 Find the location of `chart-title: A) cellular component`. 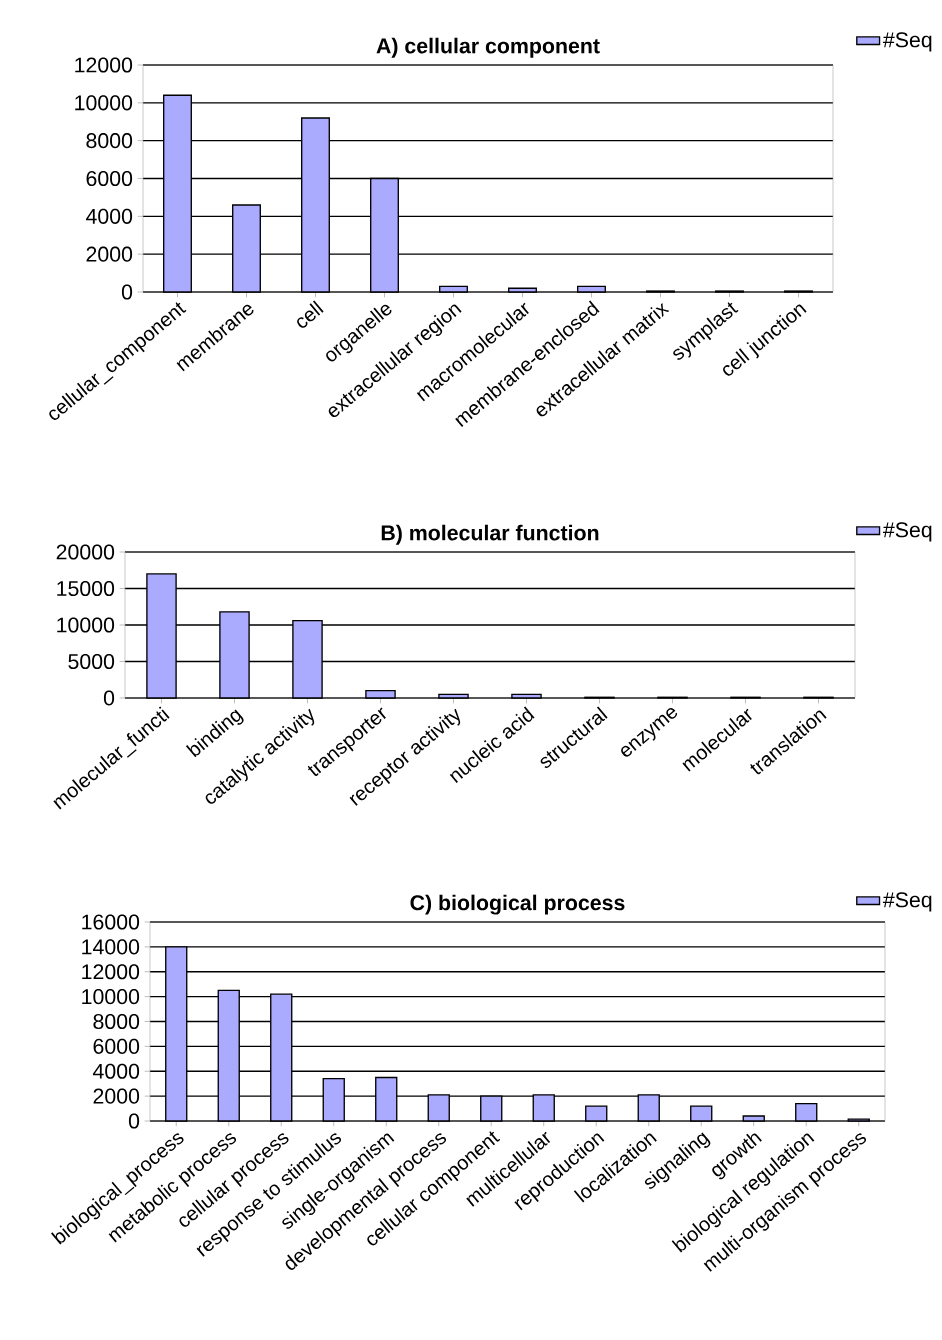

chart-title: A) cellular component is located at coordinates (488, 47).